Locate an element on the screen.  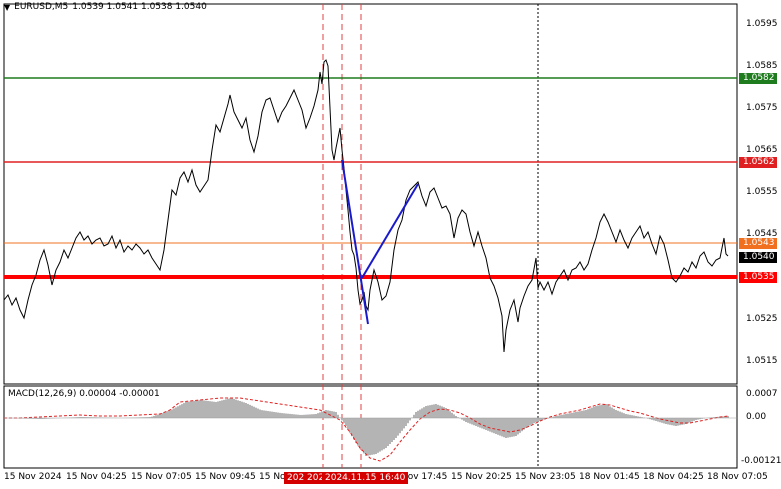
time-tick: 15 Nov 09:45 is located at coordinates (225, 477).